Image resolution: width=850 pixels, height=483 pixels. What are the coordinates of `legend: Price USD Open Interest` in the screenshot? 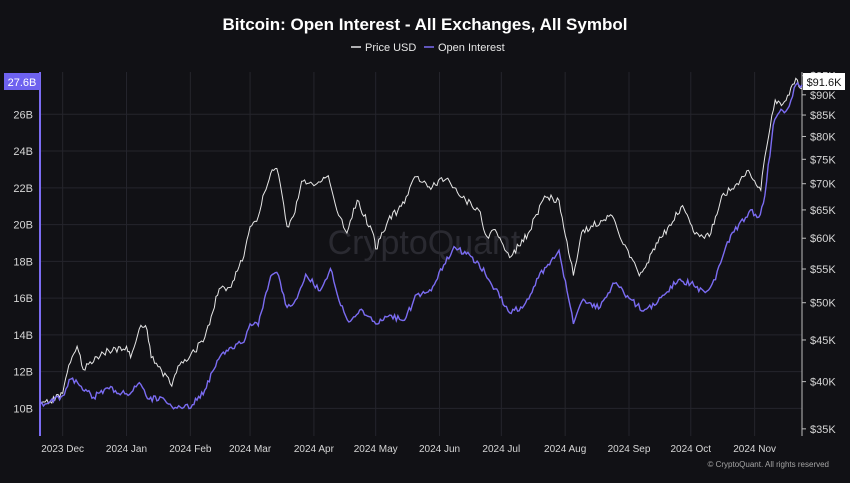 It's located at (428, 48).